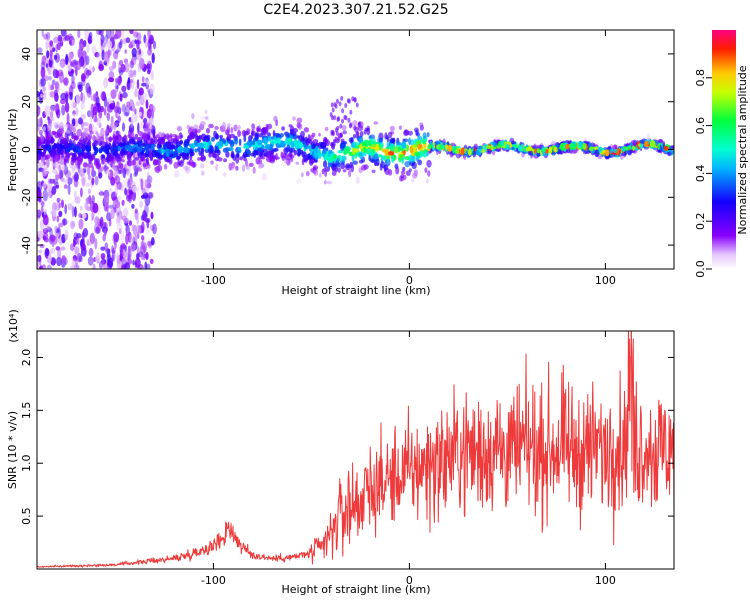 Image resolution: width=750 pixels, height=600 pixels. What do you see at coordinates (605, 280) in the screenshot?
I see `x-tick-label: 100` at bounding box center [605, 280].